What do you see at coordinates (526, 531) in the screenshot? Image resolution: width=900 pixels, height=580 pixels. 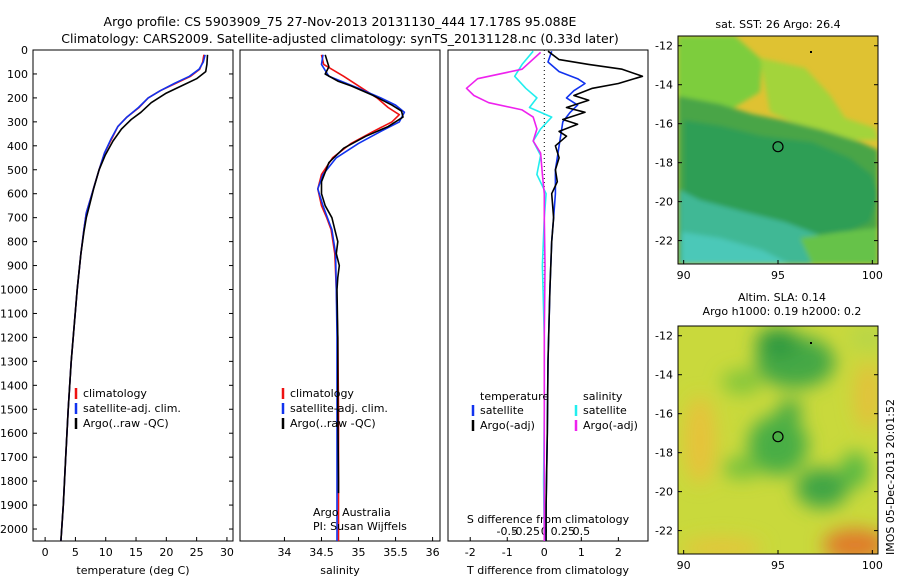 I see `top-tick-label: -0.25` at bounding box center [526, 531].